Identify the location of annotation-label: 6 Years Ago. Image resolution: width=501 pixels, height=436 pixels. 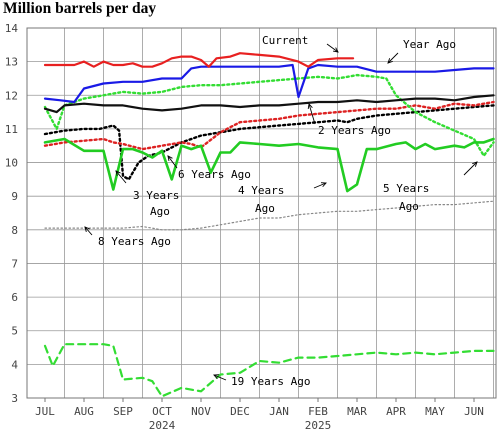
(214, 174).